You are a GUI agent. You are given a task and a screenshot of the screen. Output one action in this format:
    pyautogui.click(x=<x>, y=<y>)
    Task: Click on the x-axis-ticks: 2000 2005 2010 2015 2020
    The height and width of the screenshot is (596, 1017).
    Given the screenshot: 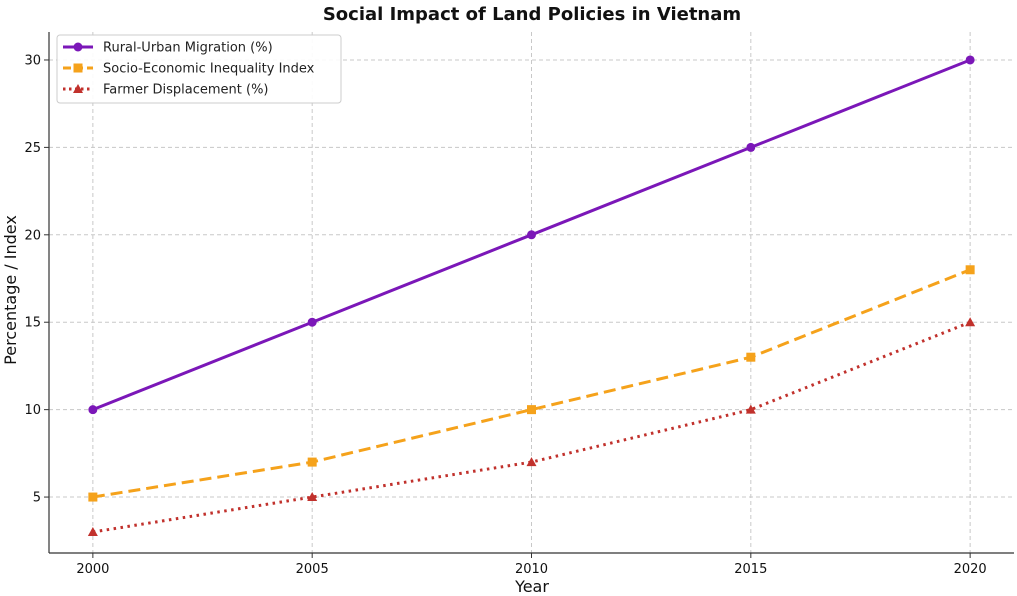 What is the action you would take?
    pyautogui.click(x=531, y=565)
    